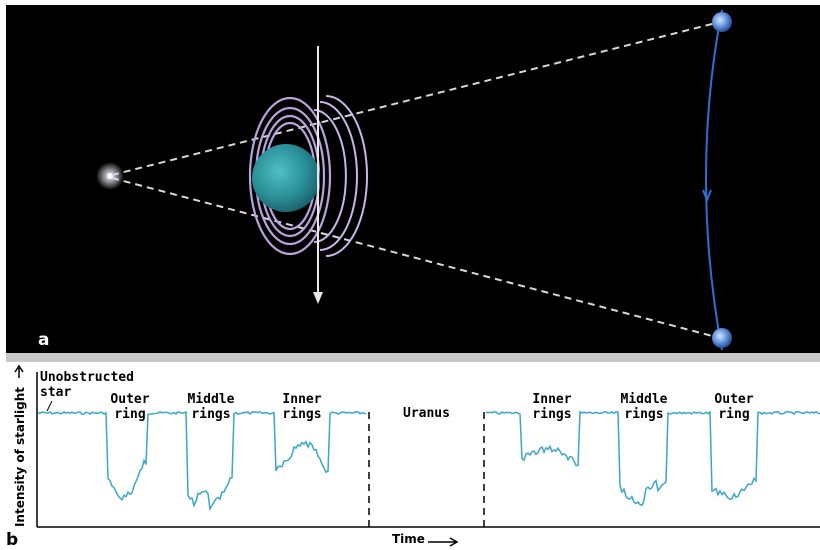  I want to click on middle-rings-left-label: Middle rings, so click(211, 407).